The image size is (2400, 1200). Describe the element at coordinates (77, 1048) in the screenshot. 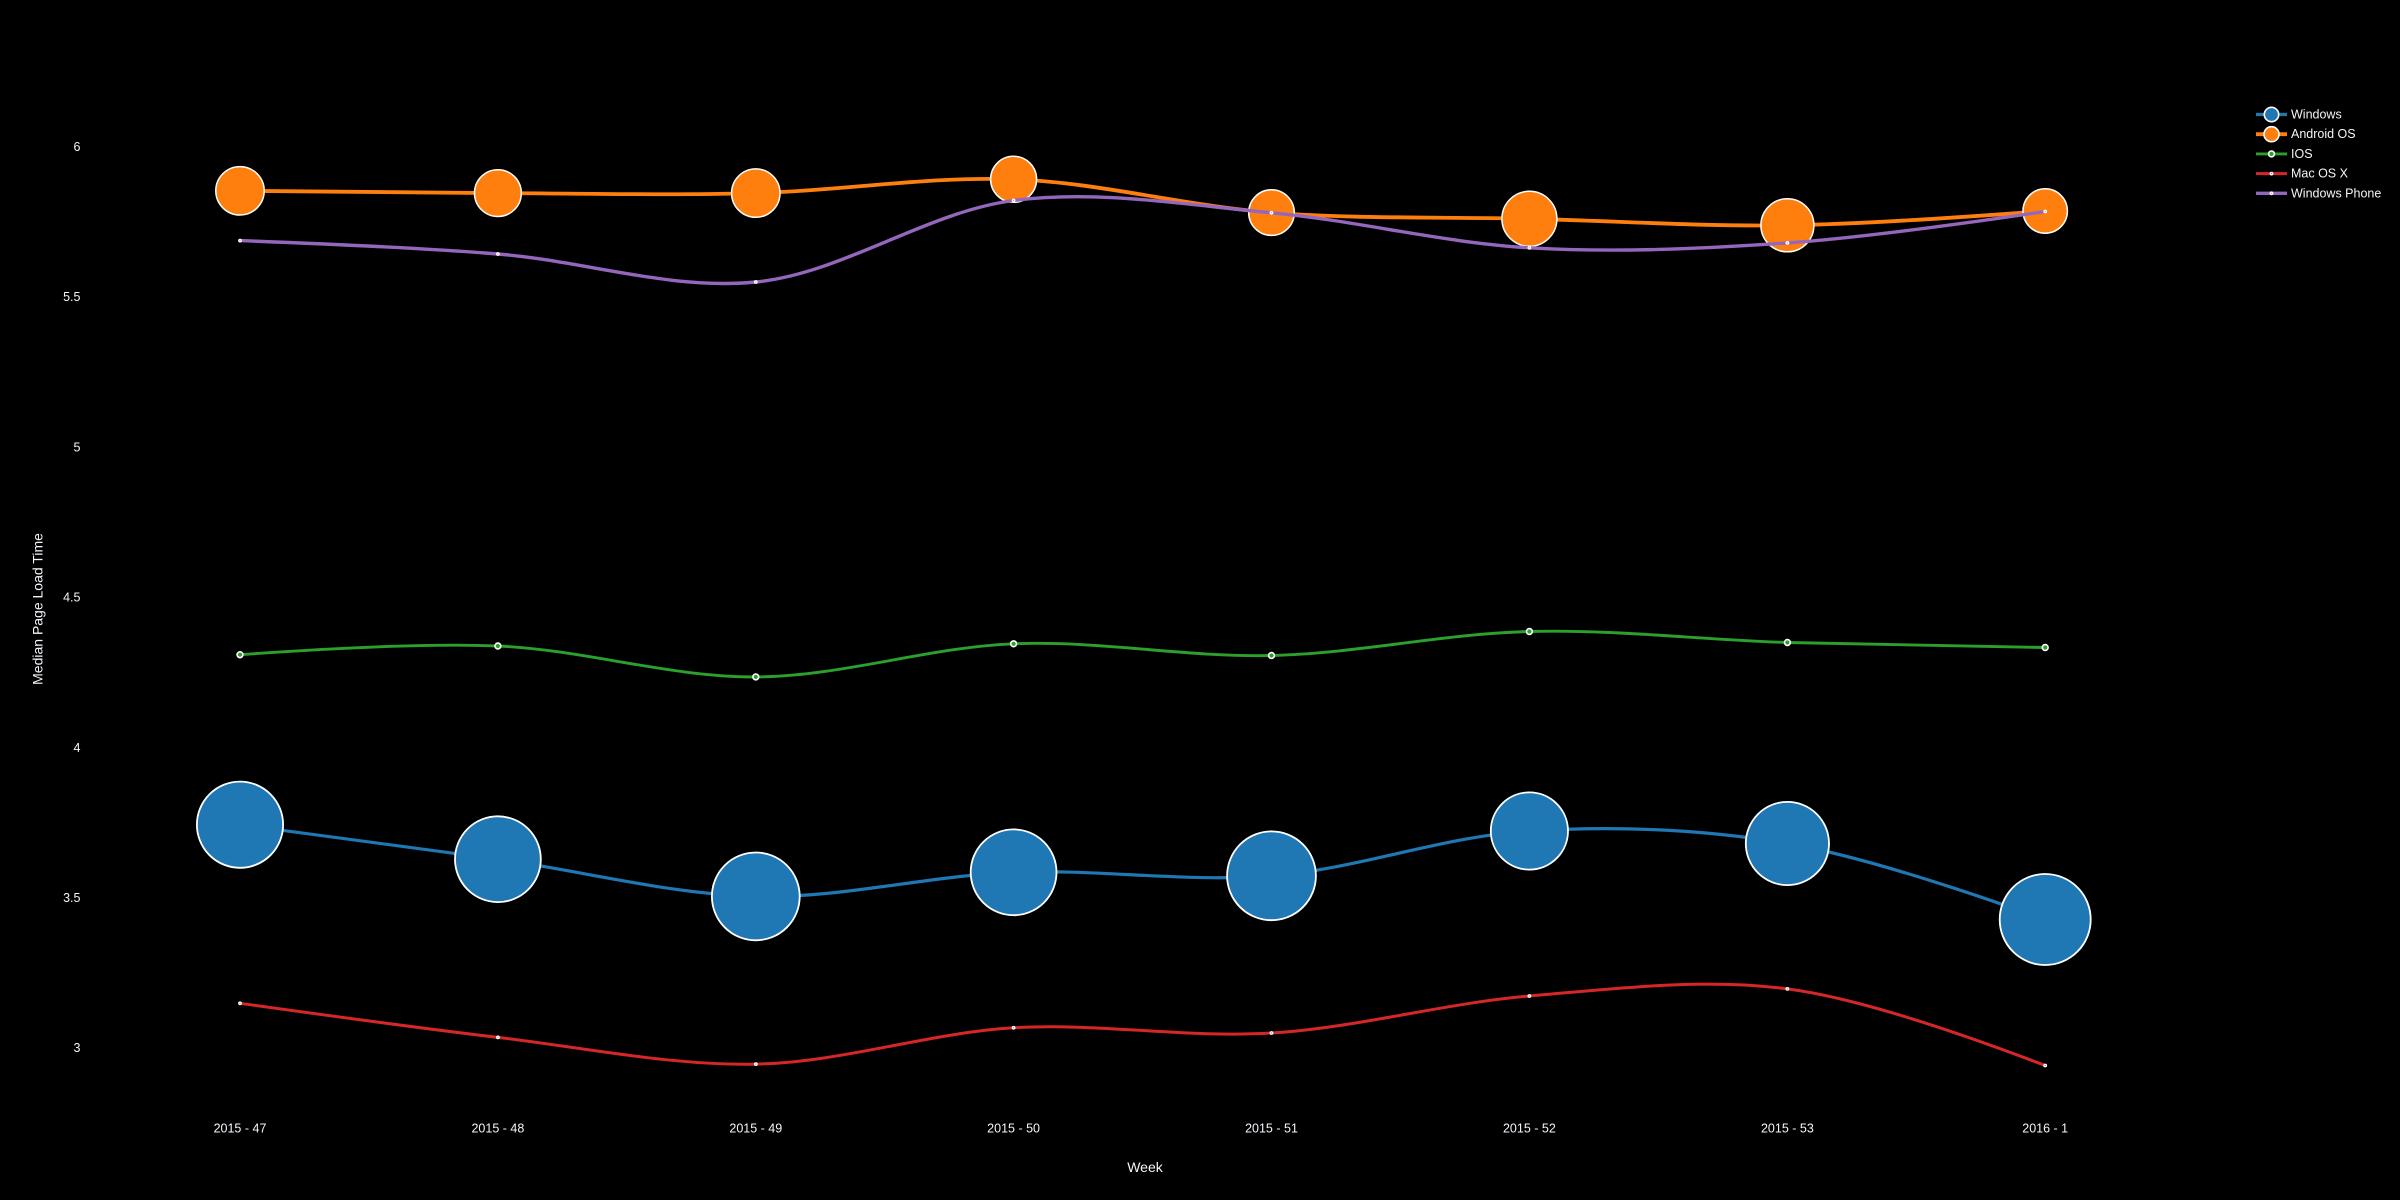

I see `svg-text: 3` at that location.